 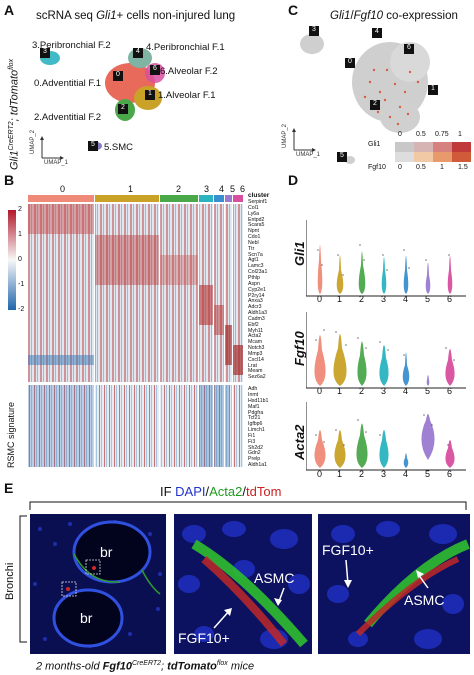 I want to click on violin-xticks-3: 0 1 2 3 4 5 6, so click(x=385, y=474).